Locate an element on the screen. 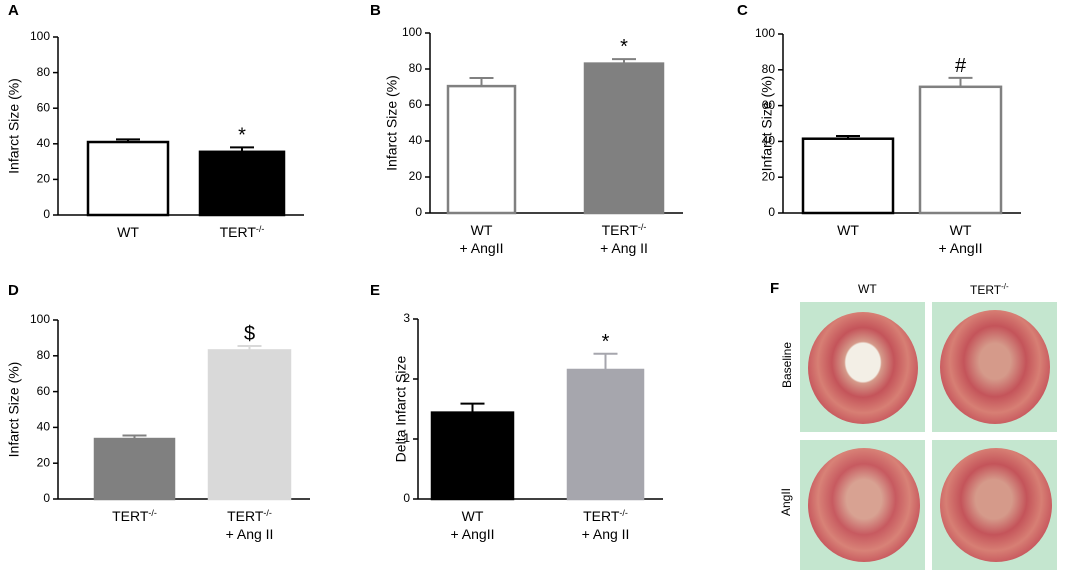 The width and height of the screenshot is (1076, 576). photo-col-label-tert-sup: -/- is located at coordinates (1005, 286).